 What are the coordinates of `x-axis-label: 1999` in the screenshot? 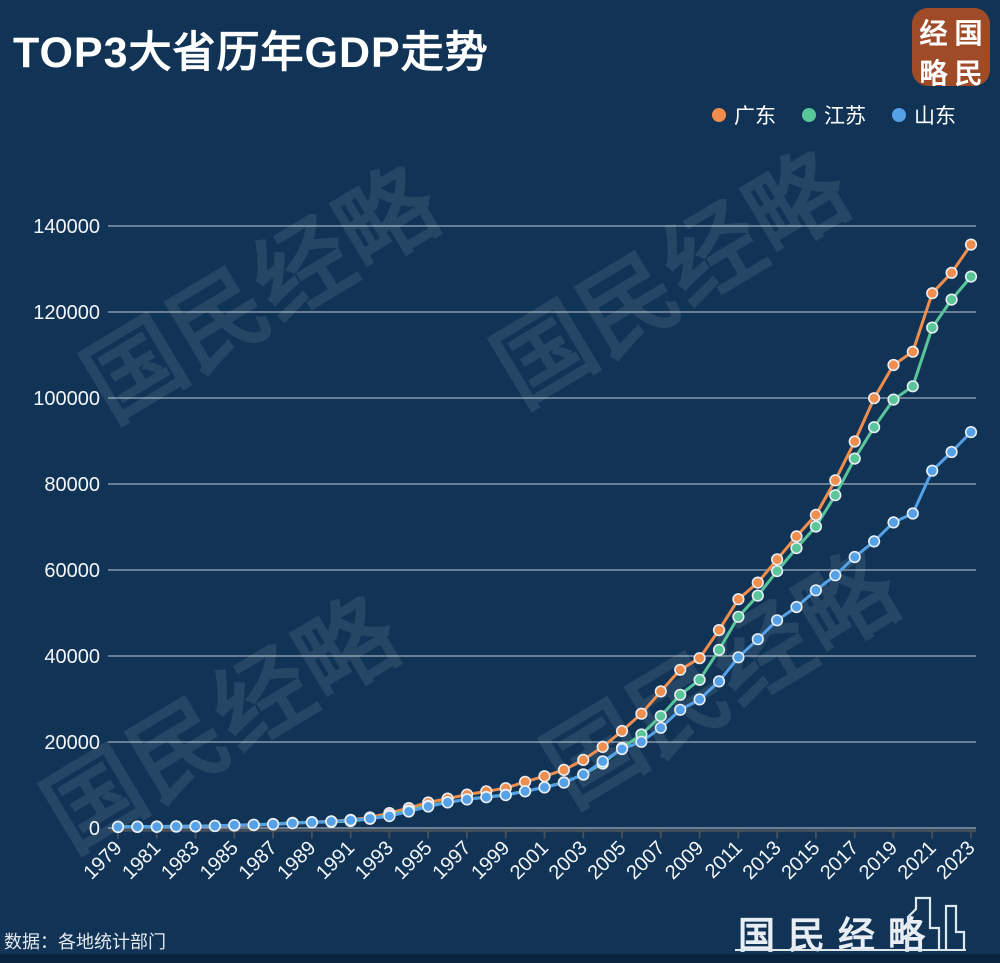 It's located at (490, 860).